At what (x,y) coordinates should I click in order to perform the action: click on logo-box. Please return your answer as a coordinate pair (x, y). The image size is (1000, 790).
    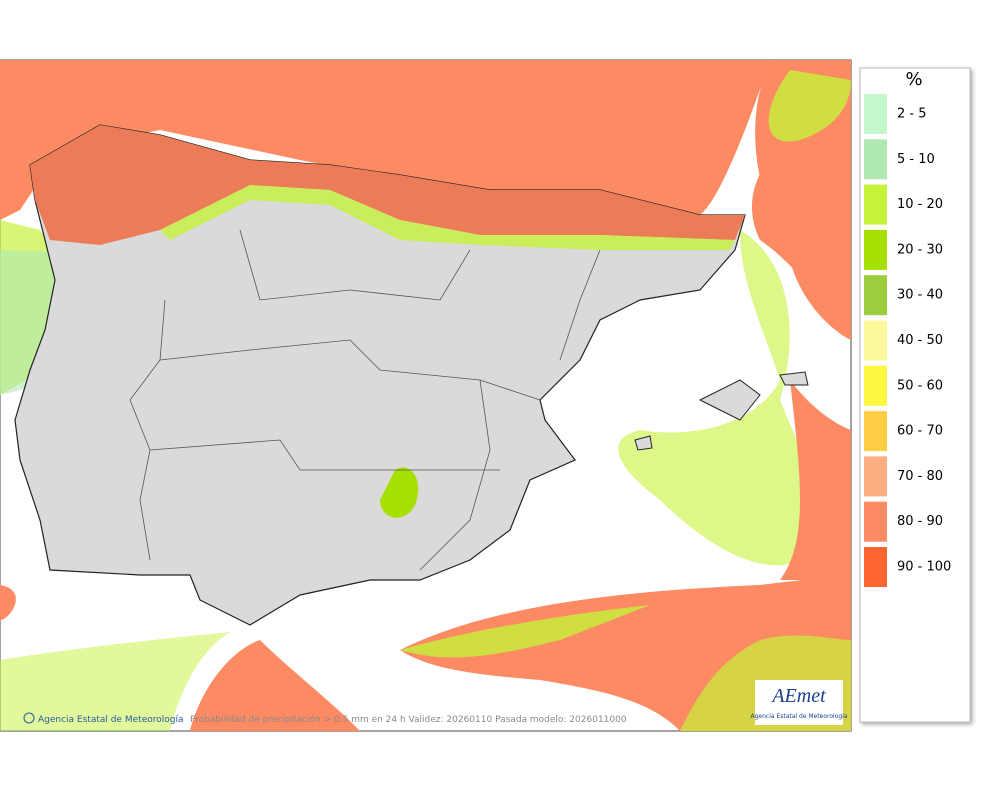
    Looking at the image, I should click on (799, 702).